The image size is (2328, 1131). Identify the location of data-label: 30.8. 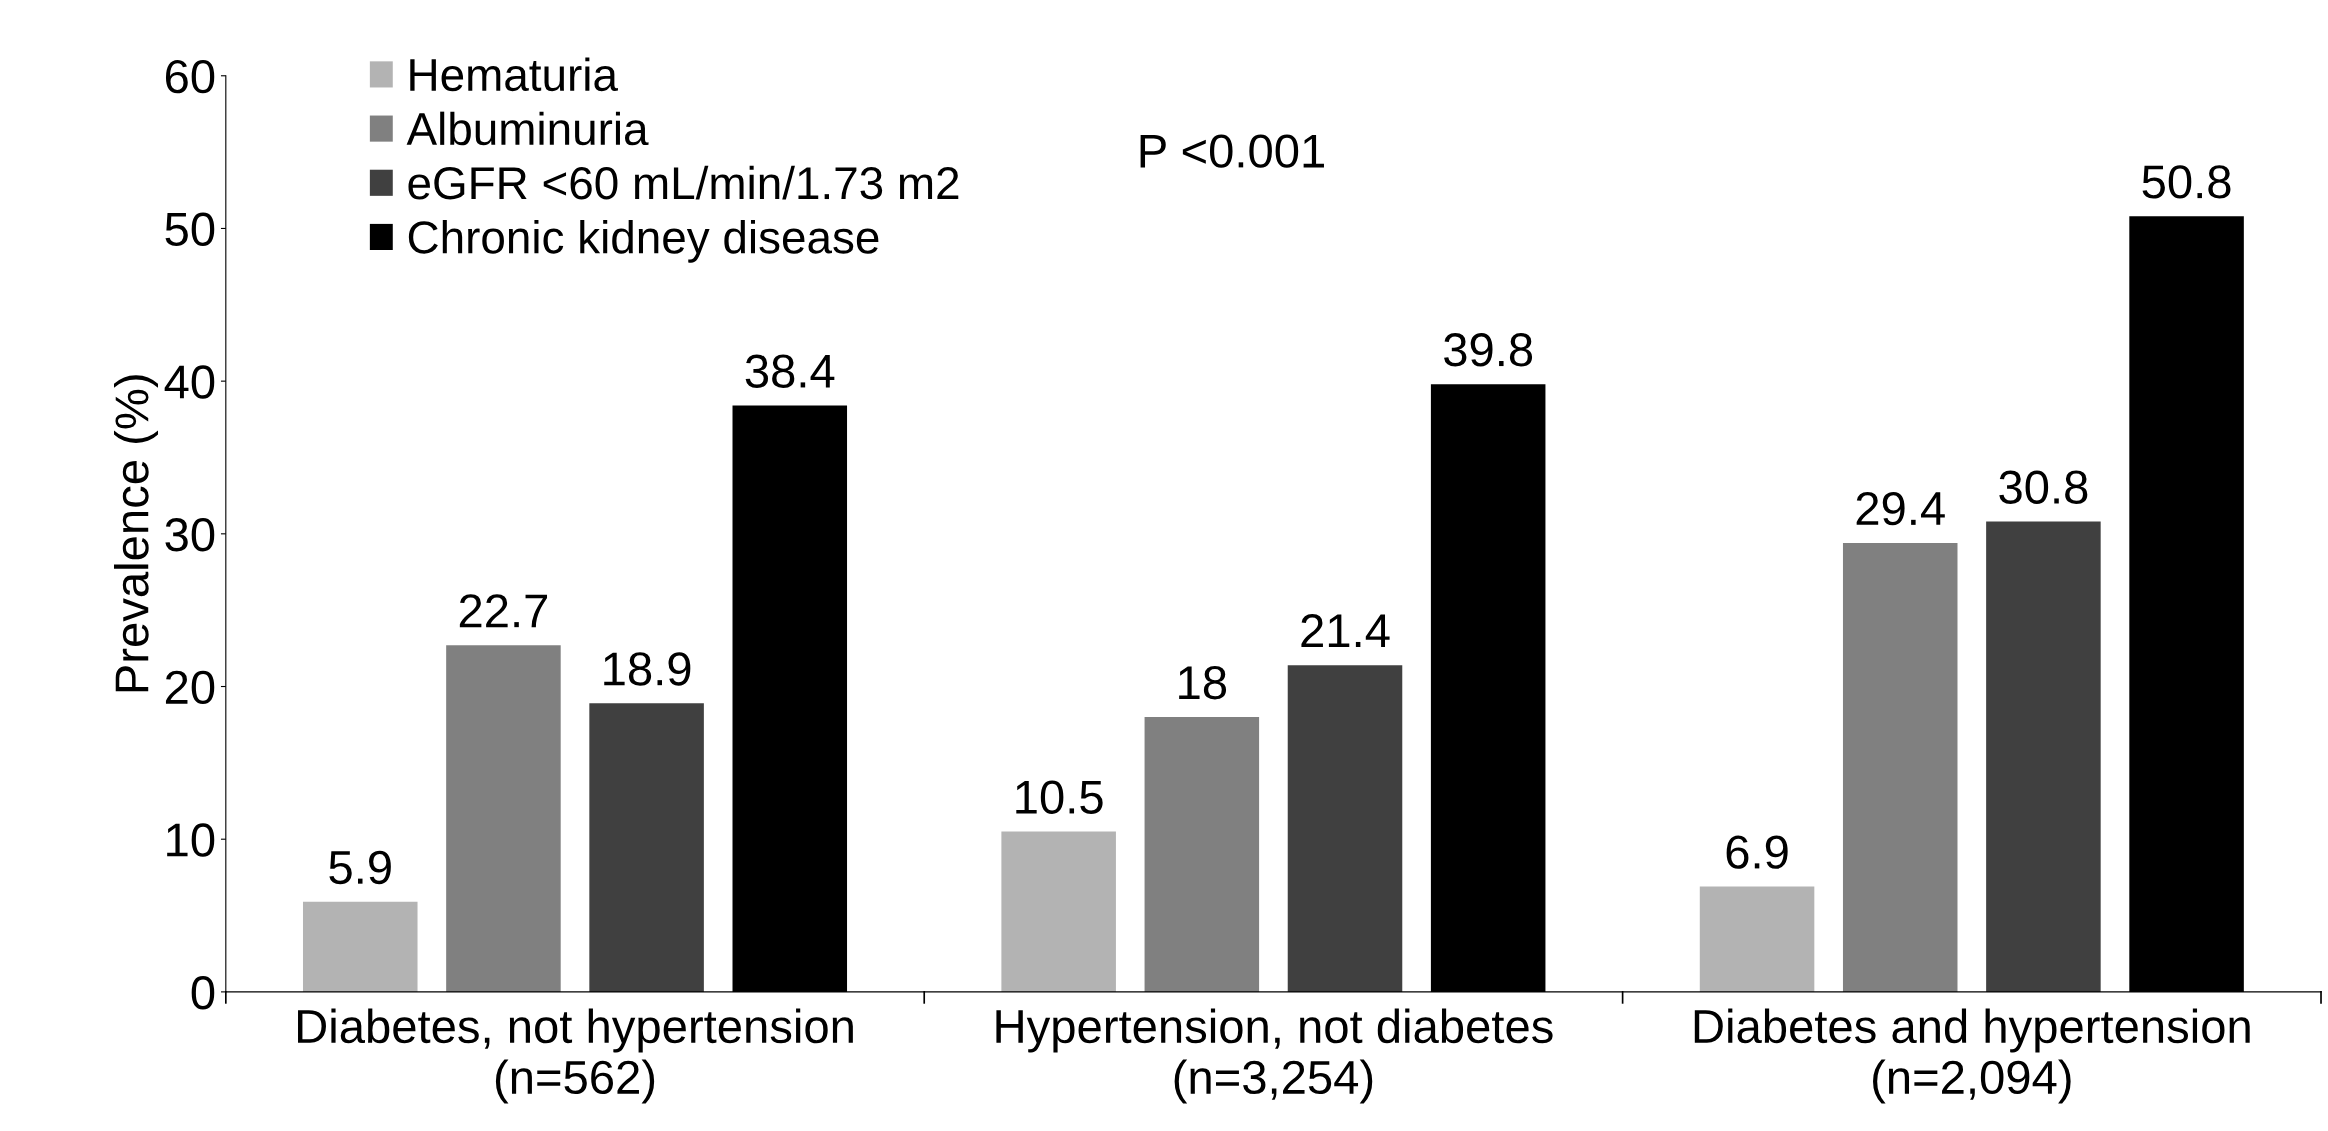
(2043, 487).